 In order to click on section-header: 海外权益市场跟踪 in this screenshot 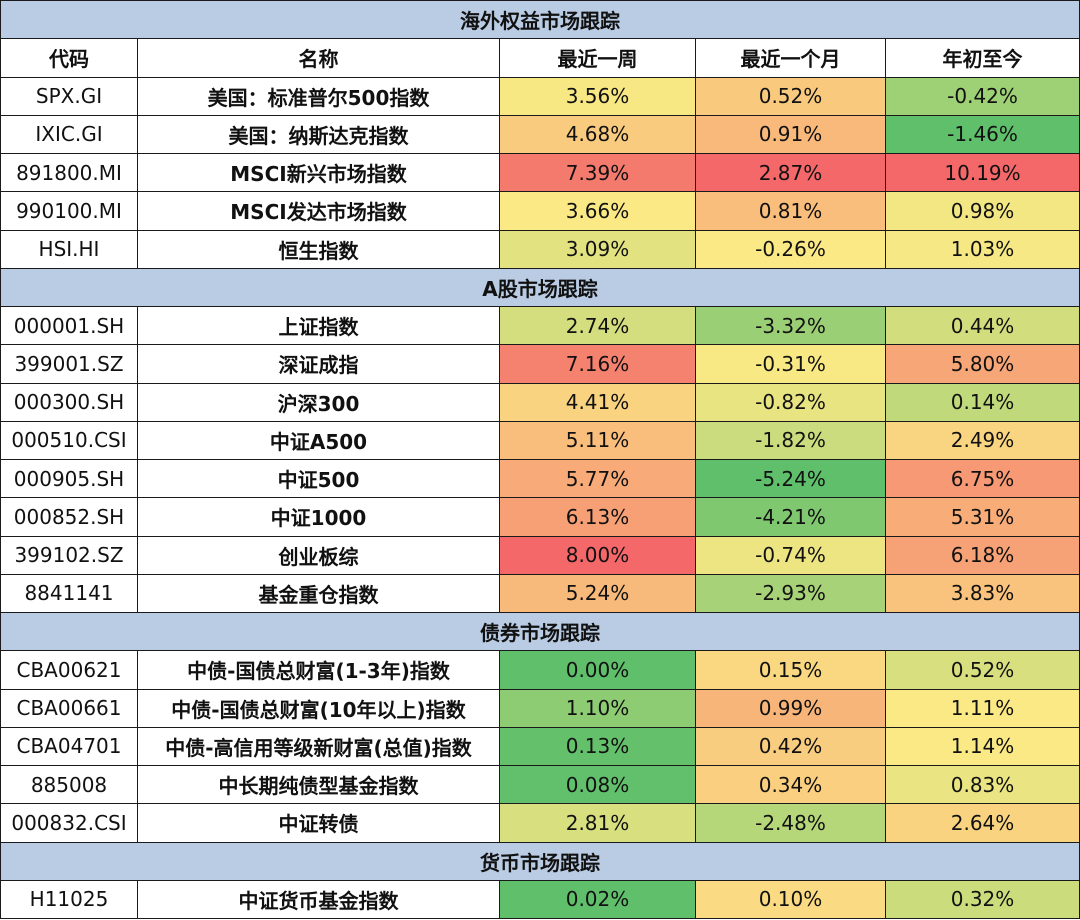, I will do `click(540, 20)`.